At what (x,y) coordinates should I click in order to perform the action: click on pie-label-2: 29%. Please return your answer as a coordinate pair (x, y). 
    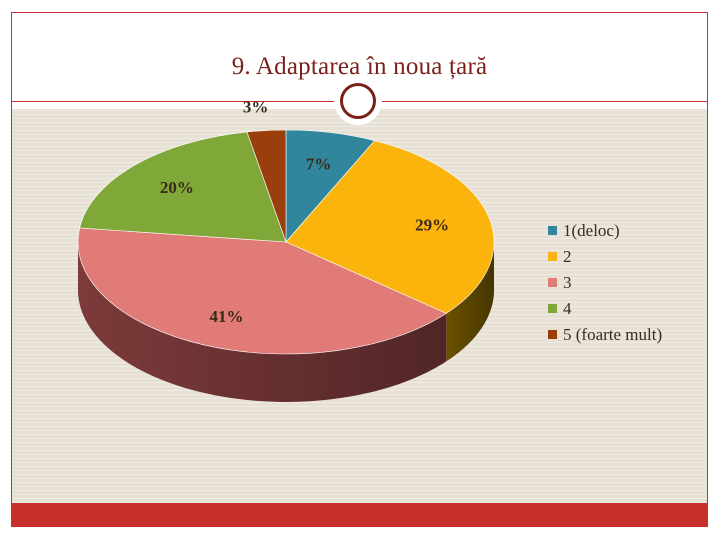
    Looking at the image, I should click on (432, 224).